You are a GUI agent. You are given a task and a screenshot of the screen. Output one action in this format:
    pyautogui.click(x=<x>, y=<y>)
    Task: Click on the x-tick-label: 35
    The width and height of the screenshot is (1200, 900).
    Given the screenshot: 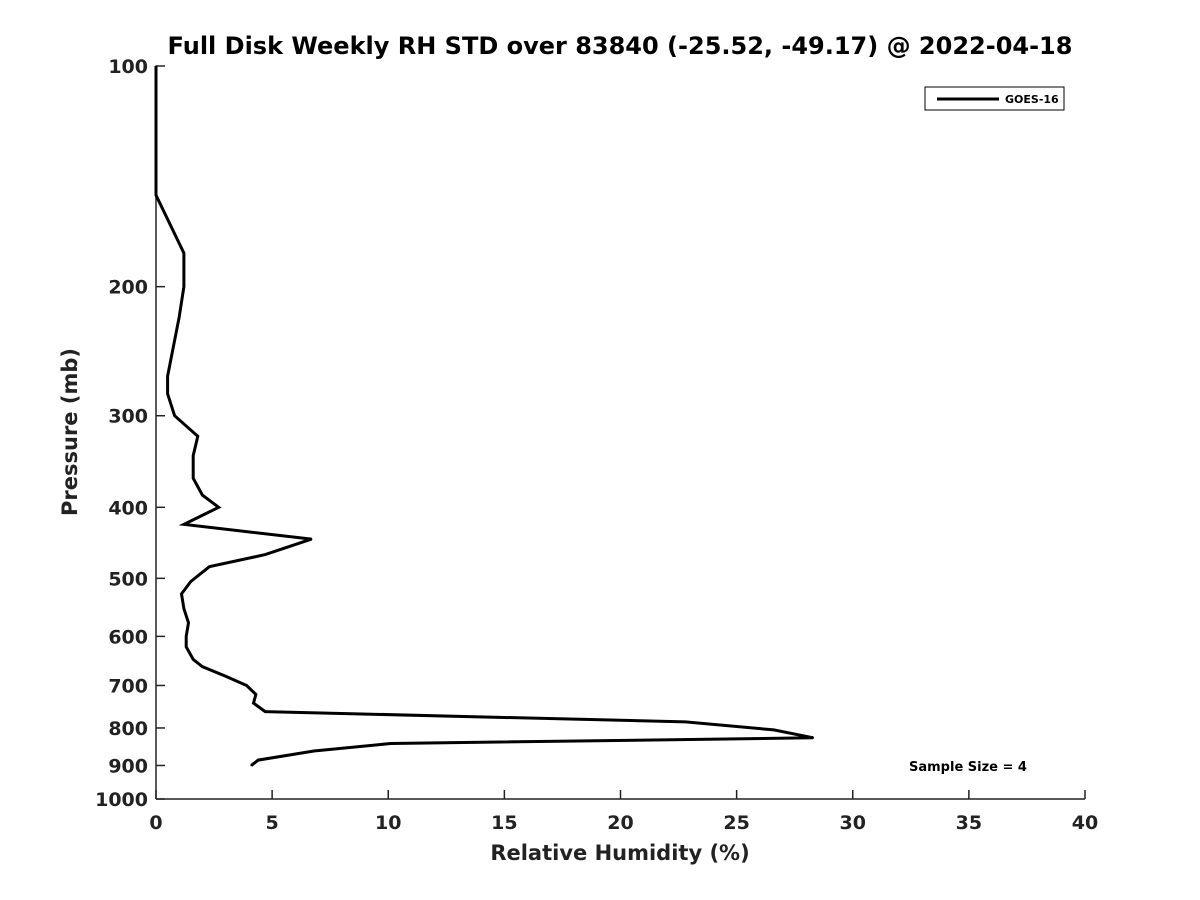 What is the action you would take?
    pyautogui.click(x=969, y=823)
    